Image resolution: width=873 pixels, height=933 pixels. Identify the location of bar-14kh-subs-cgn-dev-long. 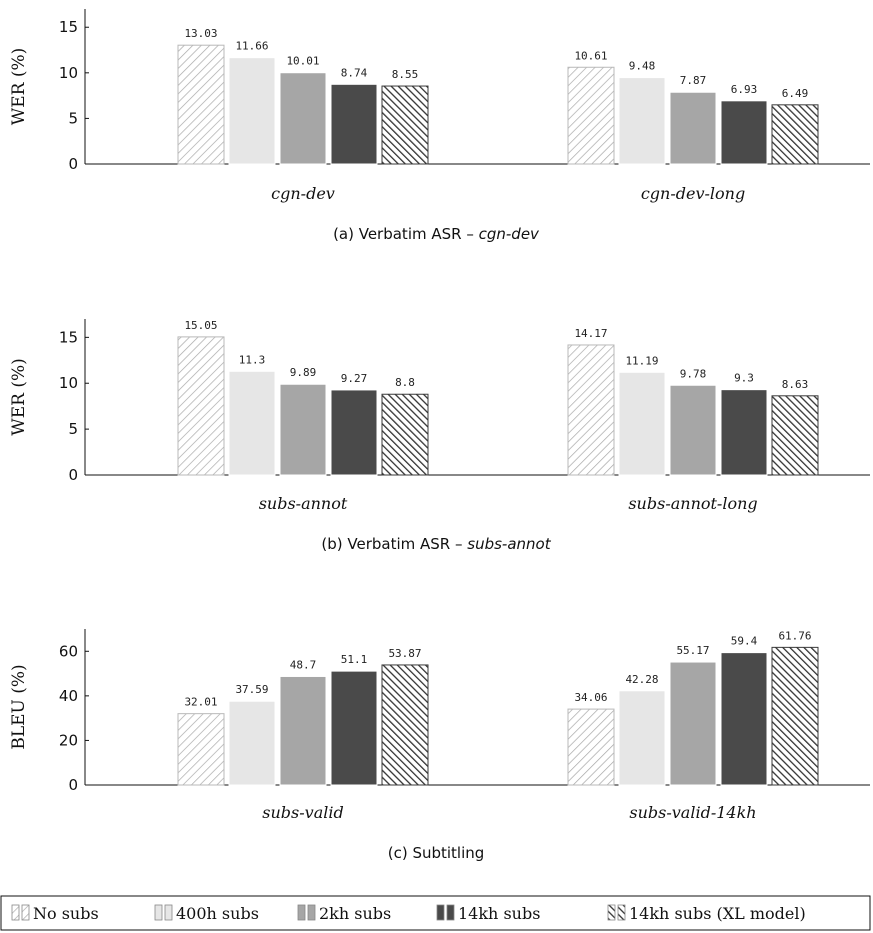
(744, 132).